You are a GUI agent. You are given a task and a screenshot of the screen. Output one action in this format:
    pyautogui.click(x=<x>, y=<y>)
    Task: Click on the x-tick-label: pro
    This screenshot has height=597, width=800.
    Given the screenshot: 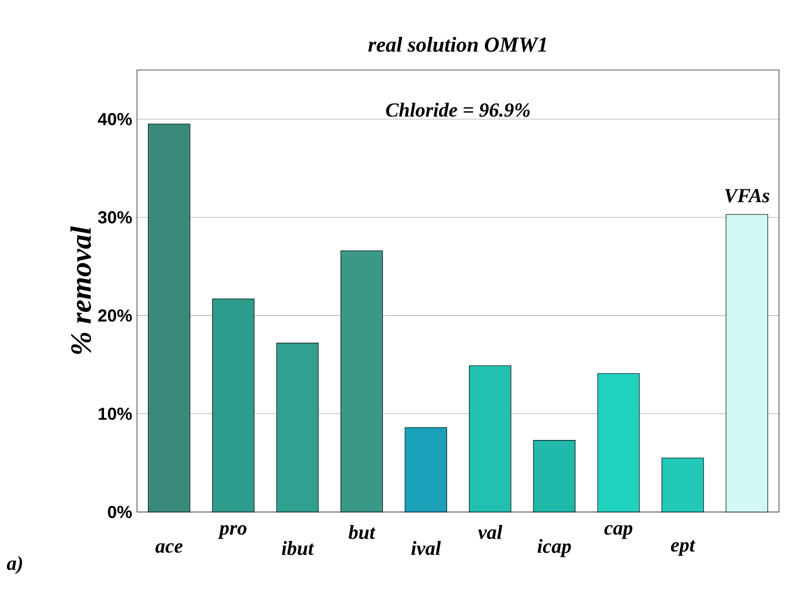 What is the action you would take?
    pyautogui.click(x=232, y=532)
    